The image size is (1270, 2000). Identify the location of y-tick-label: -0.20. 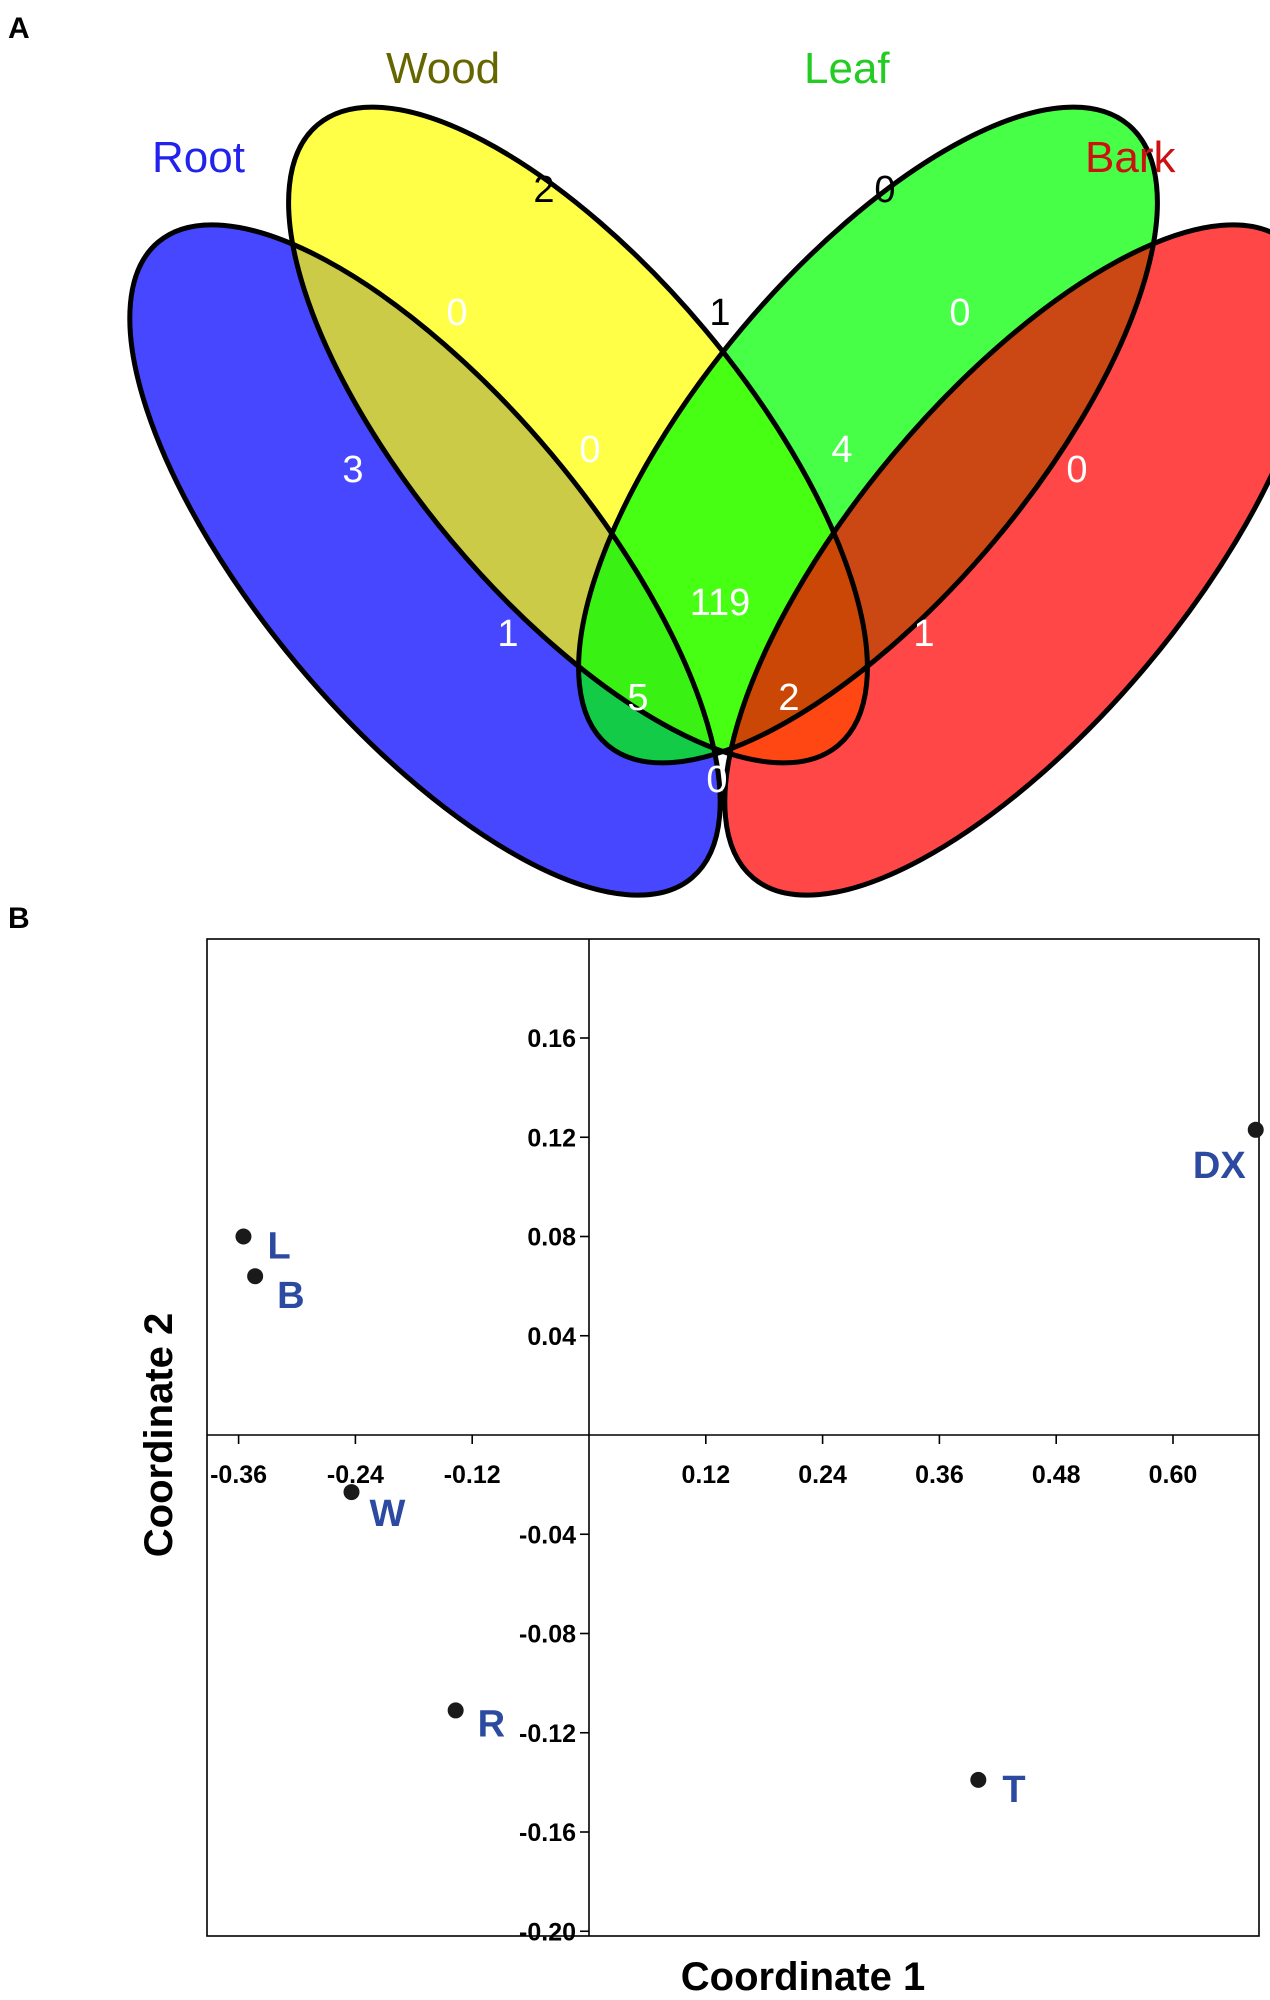
(547, 1932).